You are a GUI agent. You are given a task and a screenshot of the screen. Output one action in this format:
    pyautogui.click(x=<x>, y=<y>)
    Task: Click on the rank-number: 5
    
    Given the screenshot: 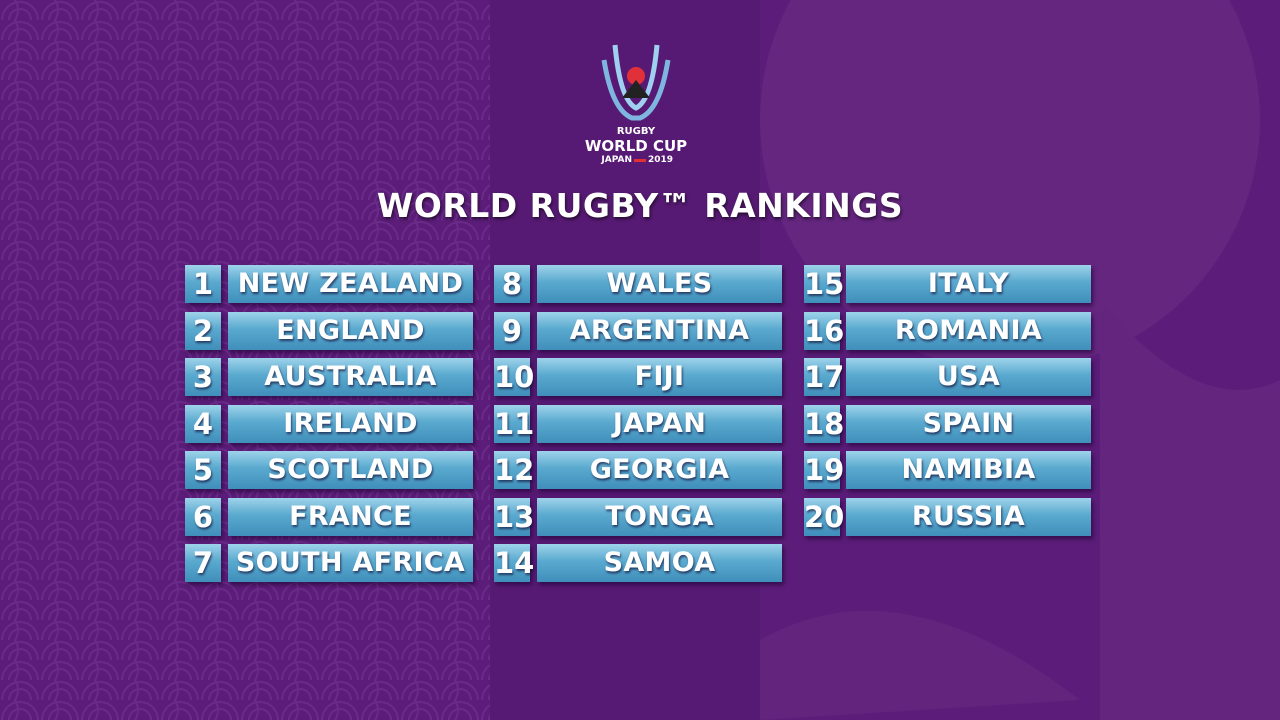 What is the action you would take?
    pyautogui.click(x=203, y=470)
    